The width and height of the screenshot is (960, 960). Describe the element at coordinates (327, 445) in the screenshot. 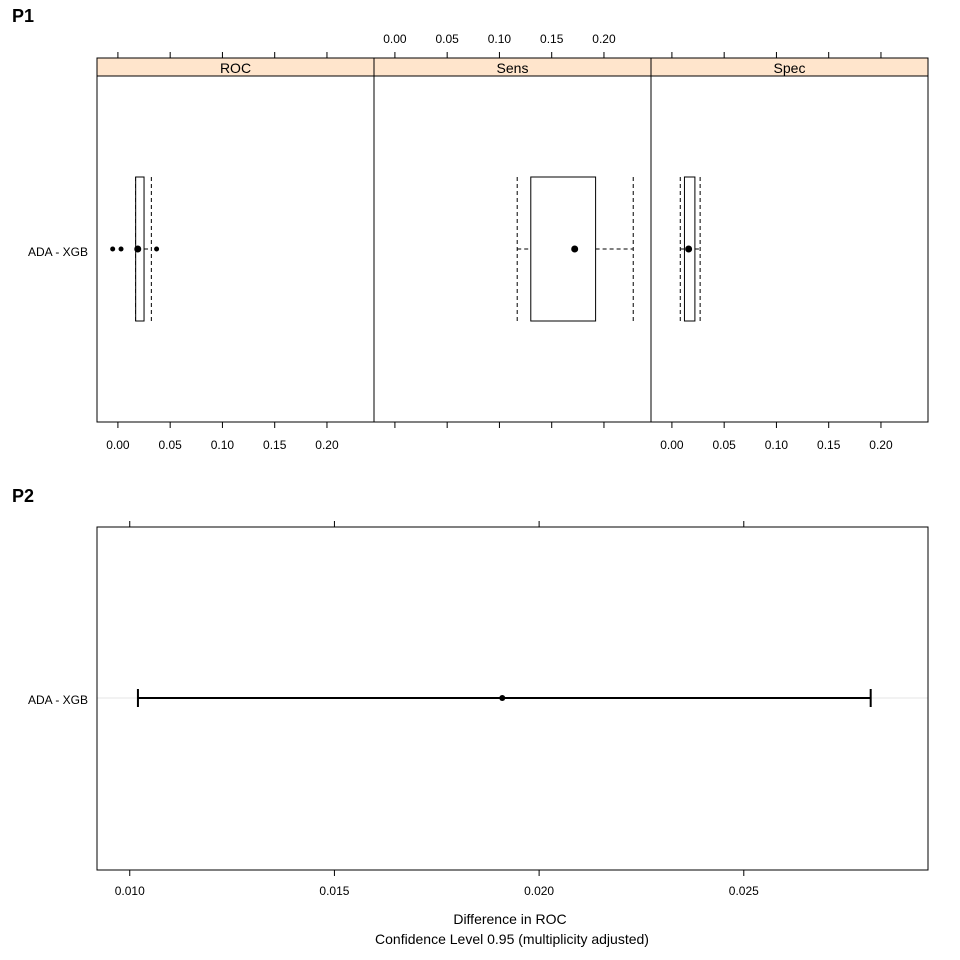

I see `tick-label-bottom-roc-4: 0.20` at that location.